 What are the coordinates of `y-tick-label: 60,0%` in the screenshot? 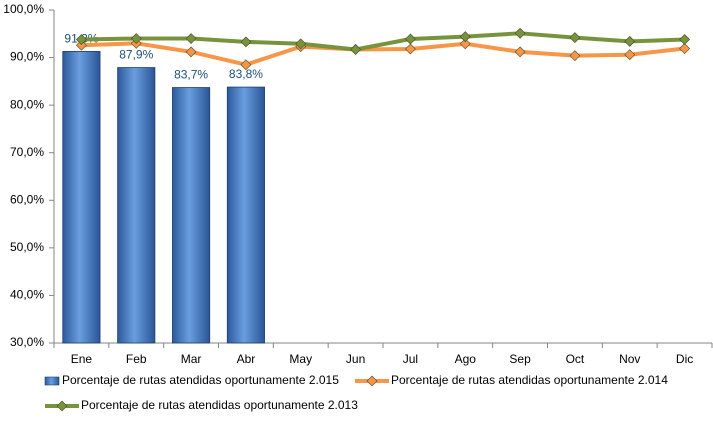 It's located at (27, 199).